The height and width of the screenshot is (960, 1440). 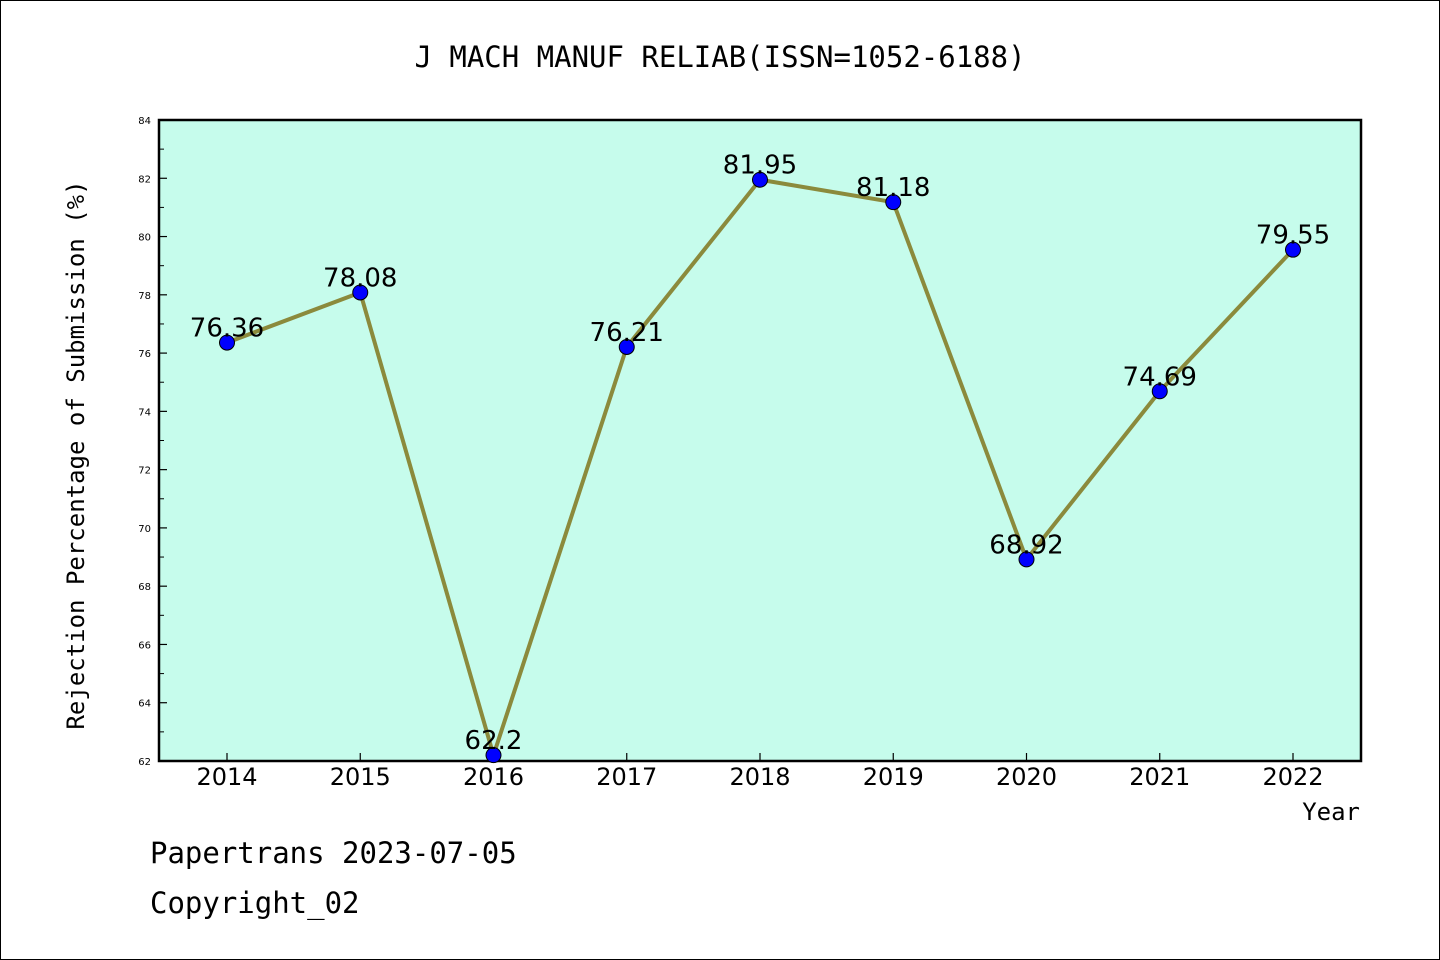 I want to click on y-tick-label: 62, so click(x=144, y=762).